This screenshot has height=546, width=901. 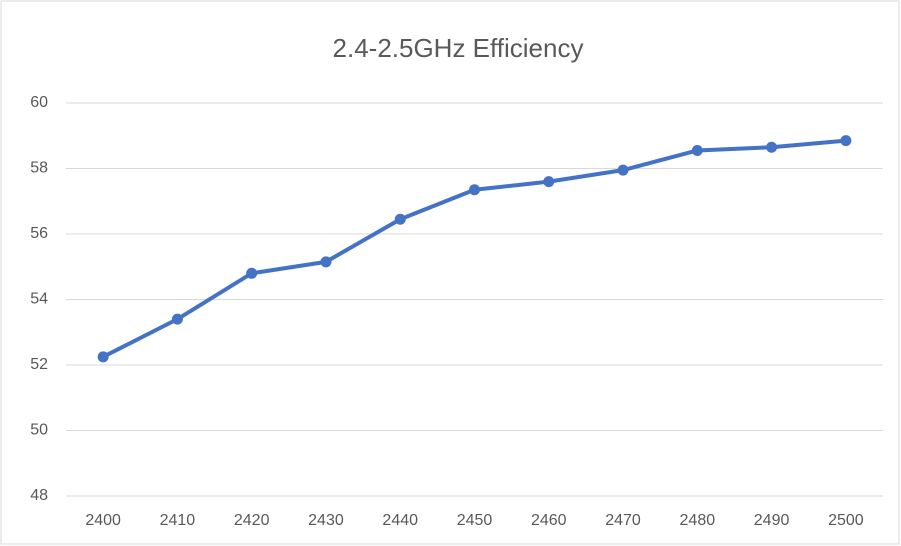 What do you see at coordinates (39, 299) in the screenshot?
I see `y-tick-label: 54` at bounding box center [39, 299].